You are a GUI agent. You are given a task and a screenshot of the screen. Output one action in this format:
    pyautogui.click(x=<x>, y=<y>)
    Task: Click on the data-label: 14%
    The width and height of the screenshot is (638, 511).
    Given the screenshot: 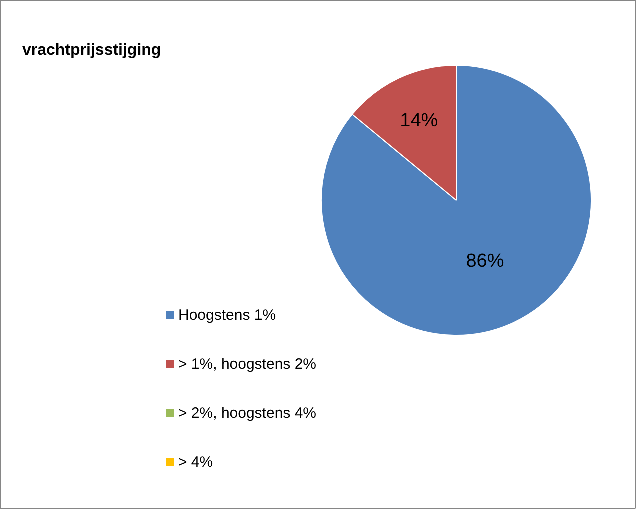 What is the action you would take?
    pyautogui.click(x=419, y=121)
    